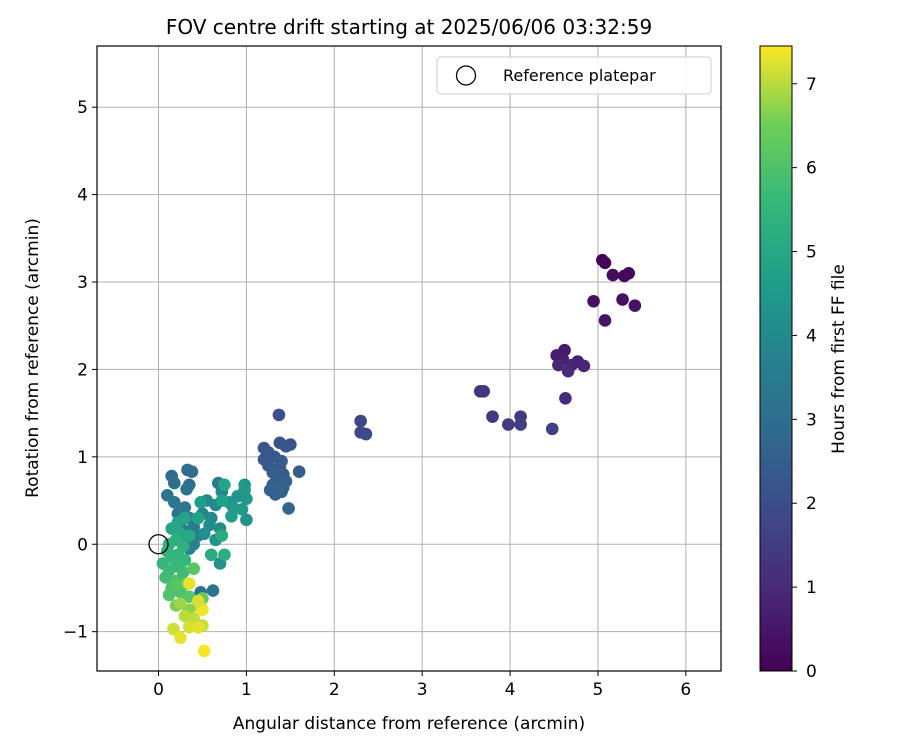 This screenshot has height=750, width=900. Describe the element at coordinates (811, 504) in the screenshot. I see `colorbar-tick-label: 2` at that location.